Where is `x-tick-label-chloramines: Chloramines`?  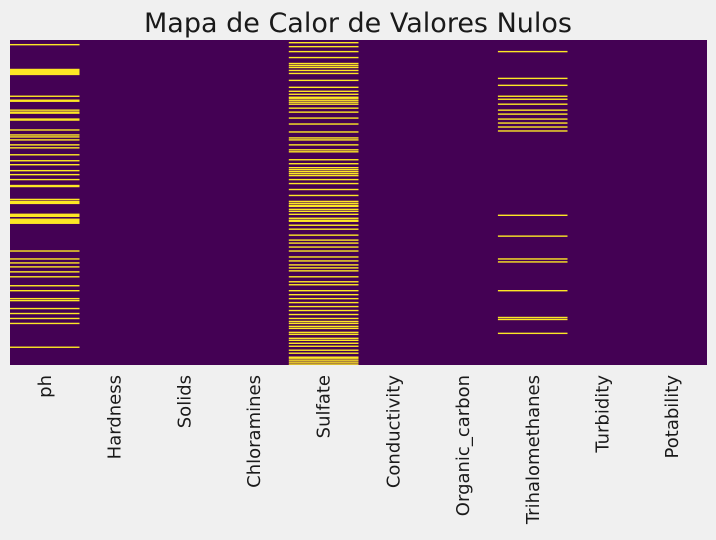
x-tick-label-chloramines: Chloramines is located at coordinates (254, 431).